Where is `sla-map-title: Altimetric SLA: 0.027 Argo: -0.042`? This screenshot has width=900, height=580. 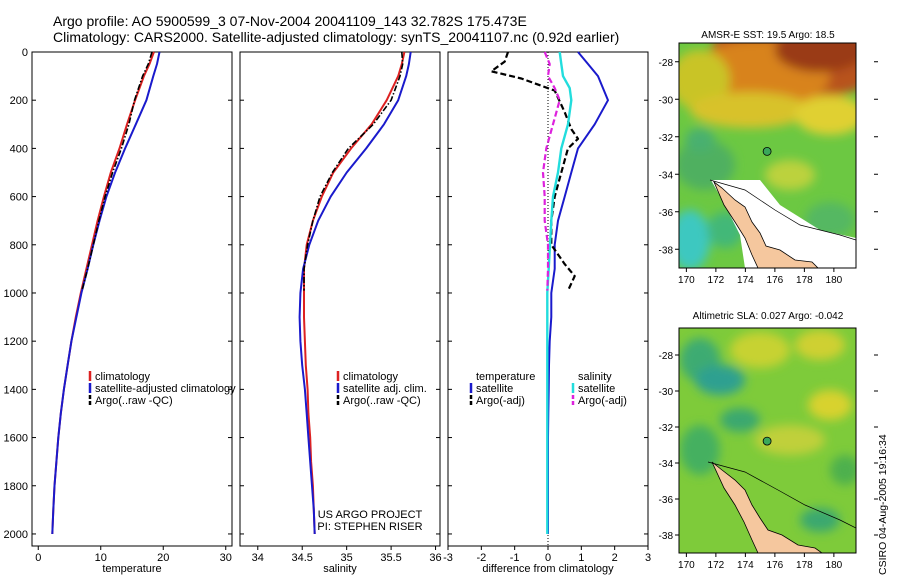
sla-map-title: Altimetric SLA: 0.027 Argo: -0.042 is located at coordinates (768, 316).